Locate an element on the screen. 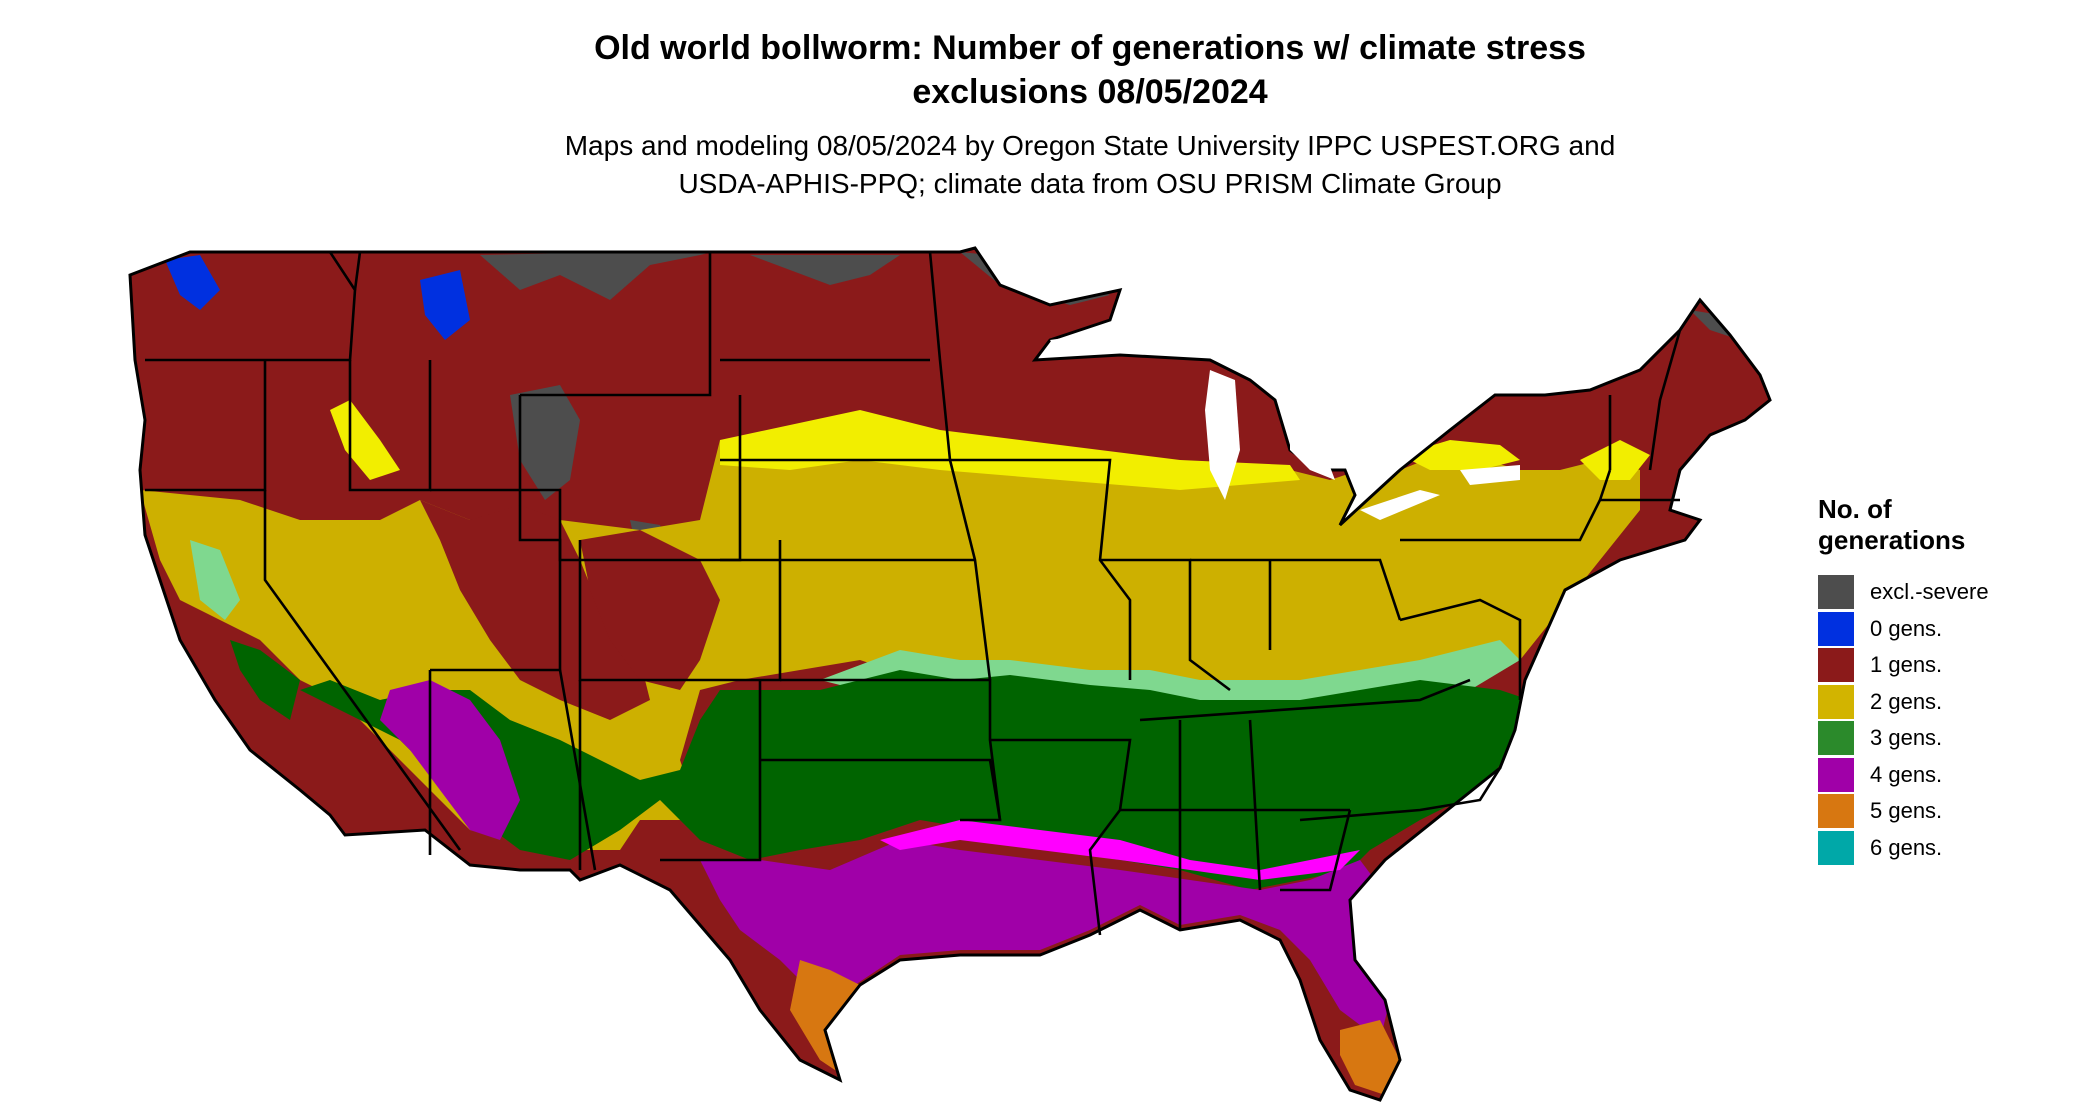  zone-6-gens-keys is located at coordinates (1355, 1099).